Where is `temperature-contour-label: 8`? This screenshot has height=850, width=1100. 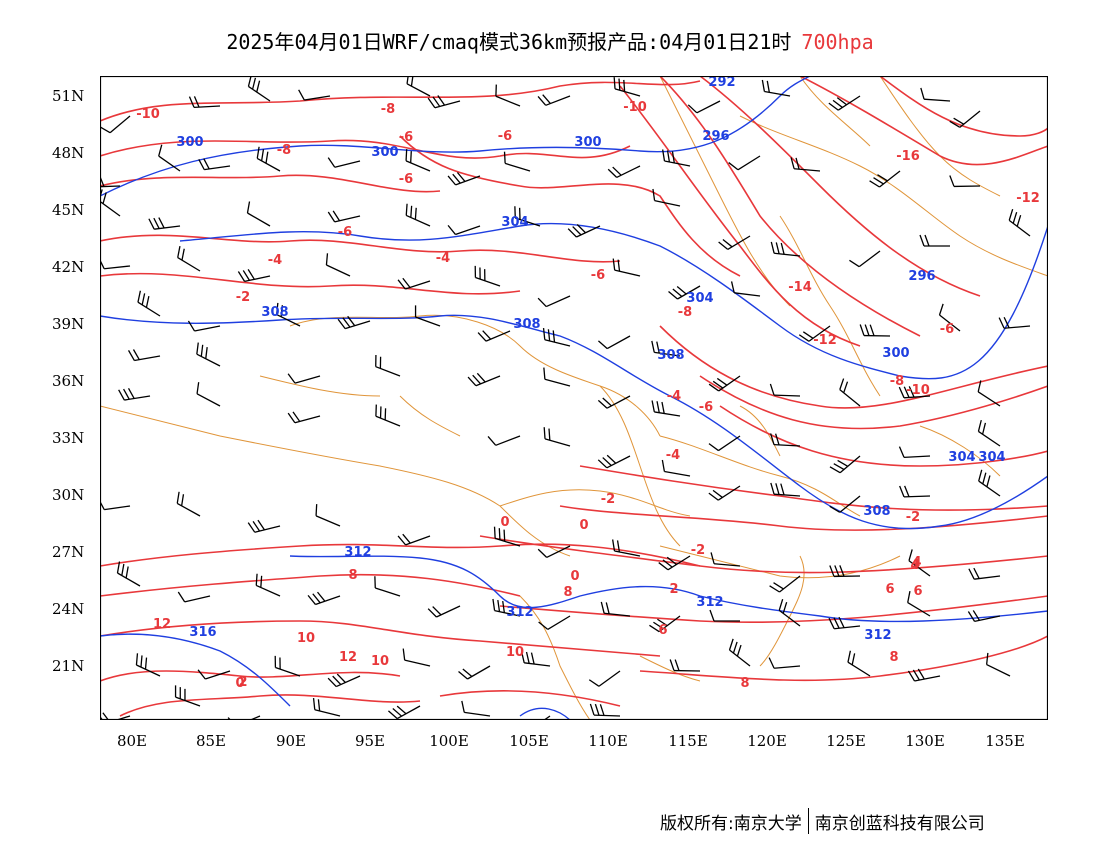 temperature-contour-label: 8 is located at coordinates (567, 592).